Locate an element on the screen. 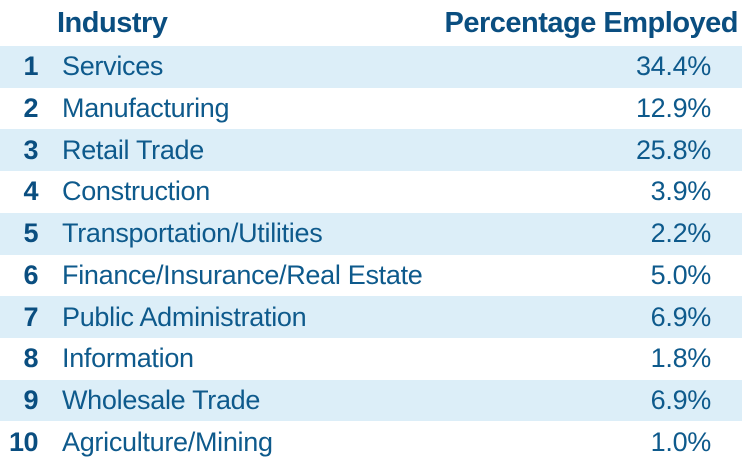 The height and width of the screenshot is (463, 742). industry-column-header: Industry is located at coordinates (112, 22).